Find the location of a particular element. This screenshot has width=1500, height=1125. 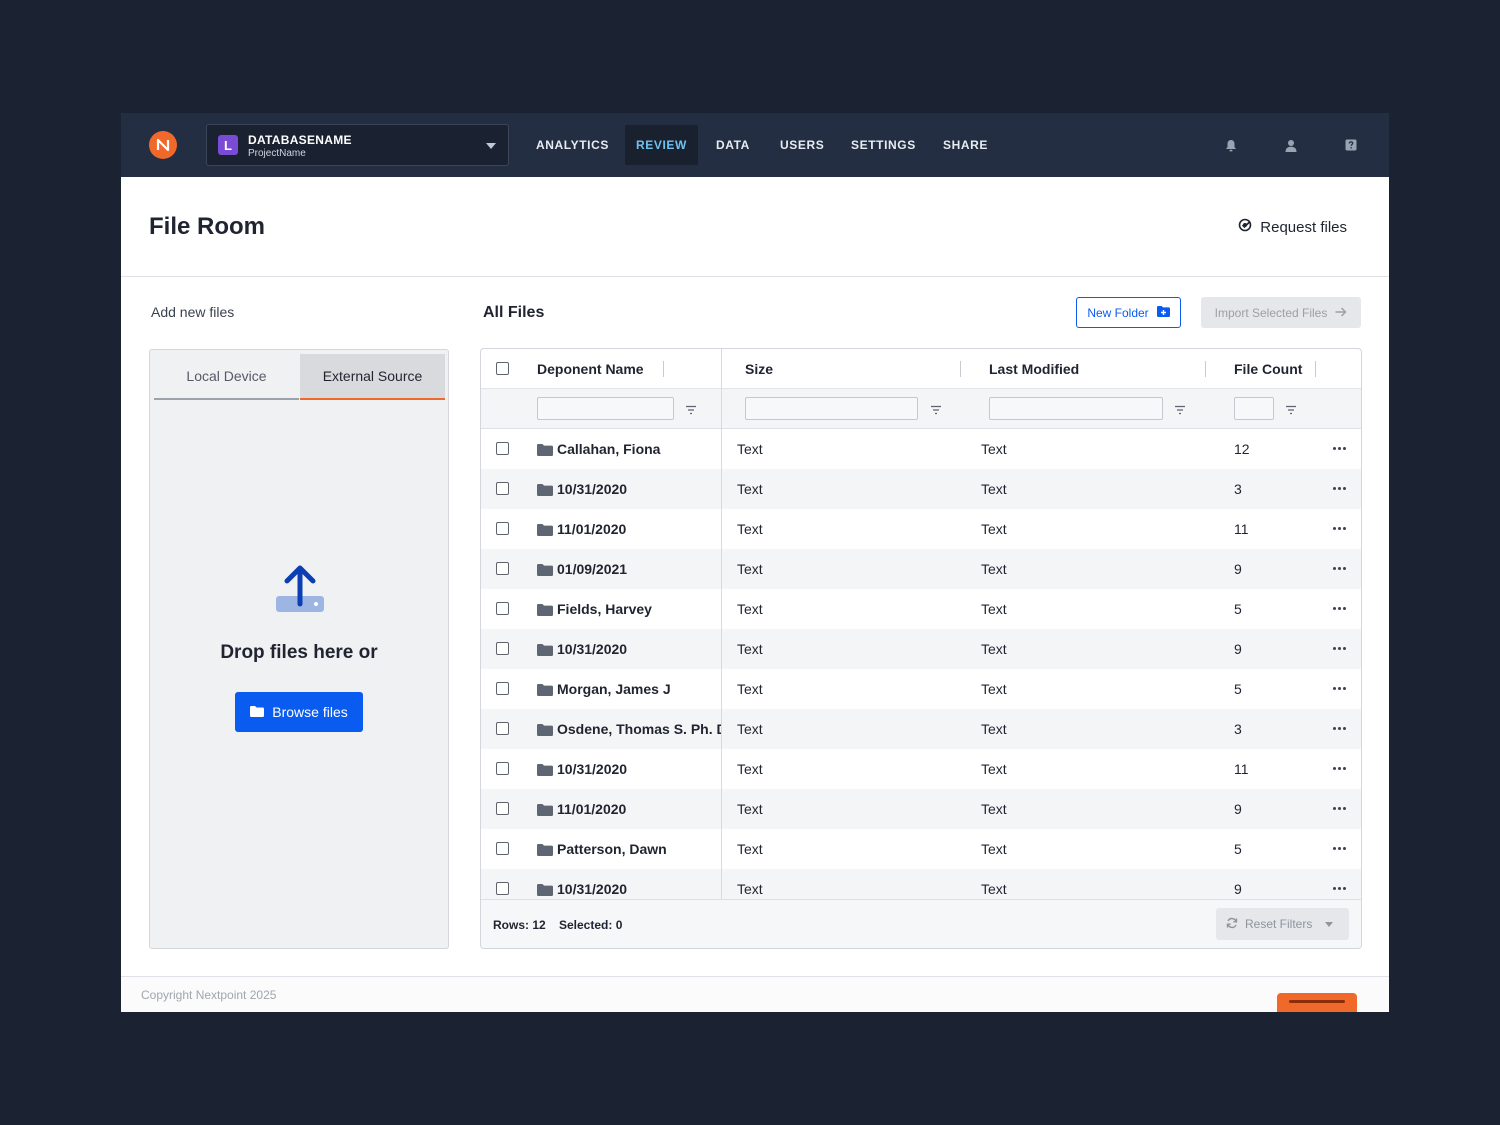

deponent-name-cell: Fields, Harvey is located at coordinates (629, 609).